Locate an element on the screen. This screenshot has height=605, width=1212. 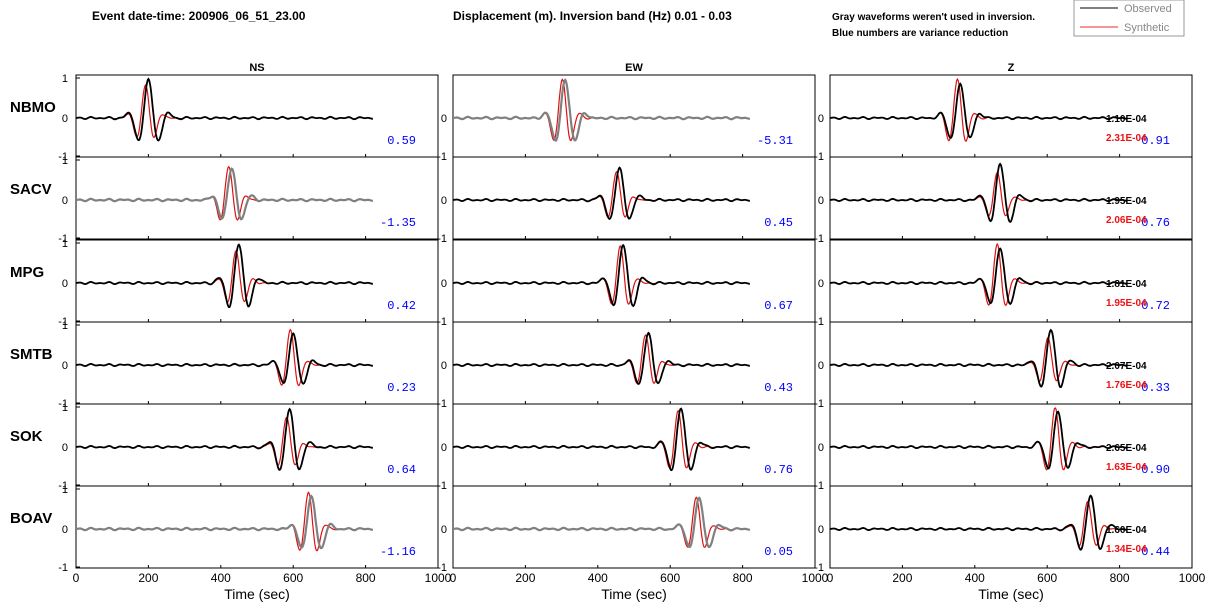
panel-smtb-ew: 0 -1 0.43 is located at coordinates (626, 365).